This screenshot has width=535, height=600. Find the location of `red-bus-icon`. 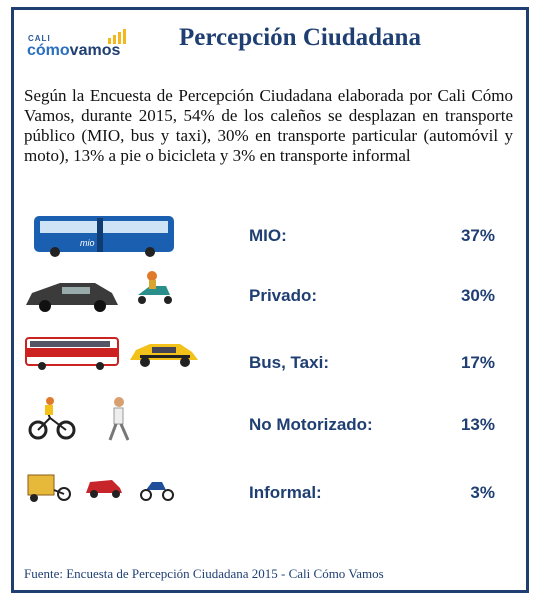

red-bus-icon is located at coordinates (72, 353).